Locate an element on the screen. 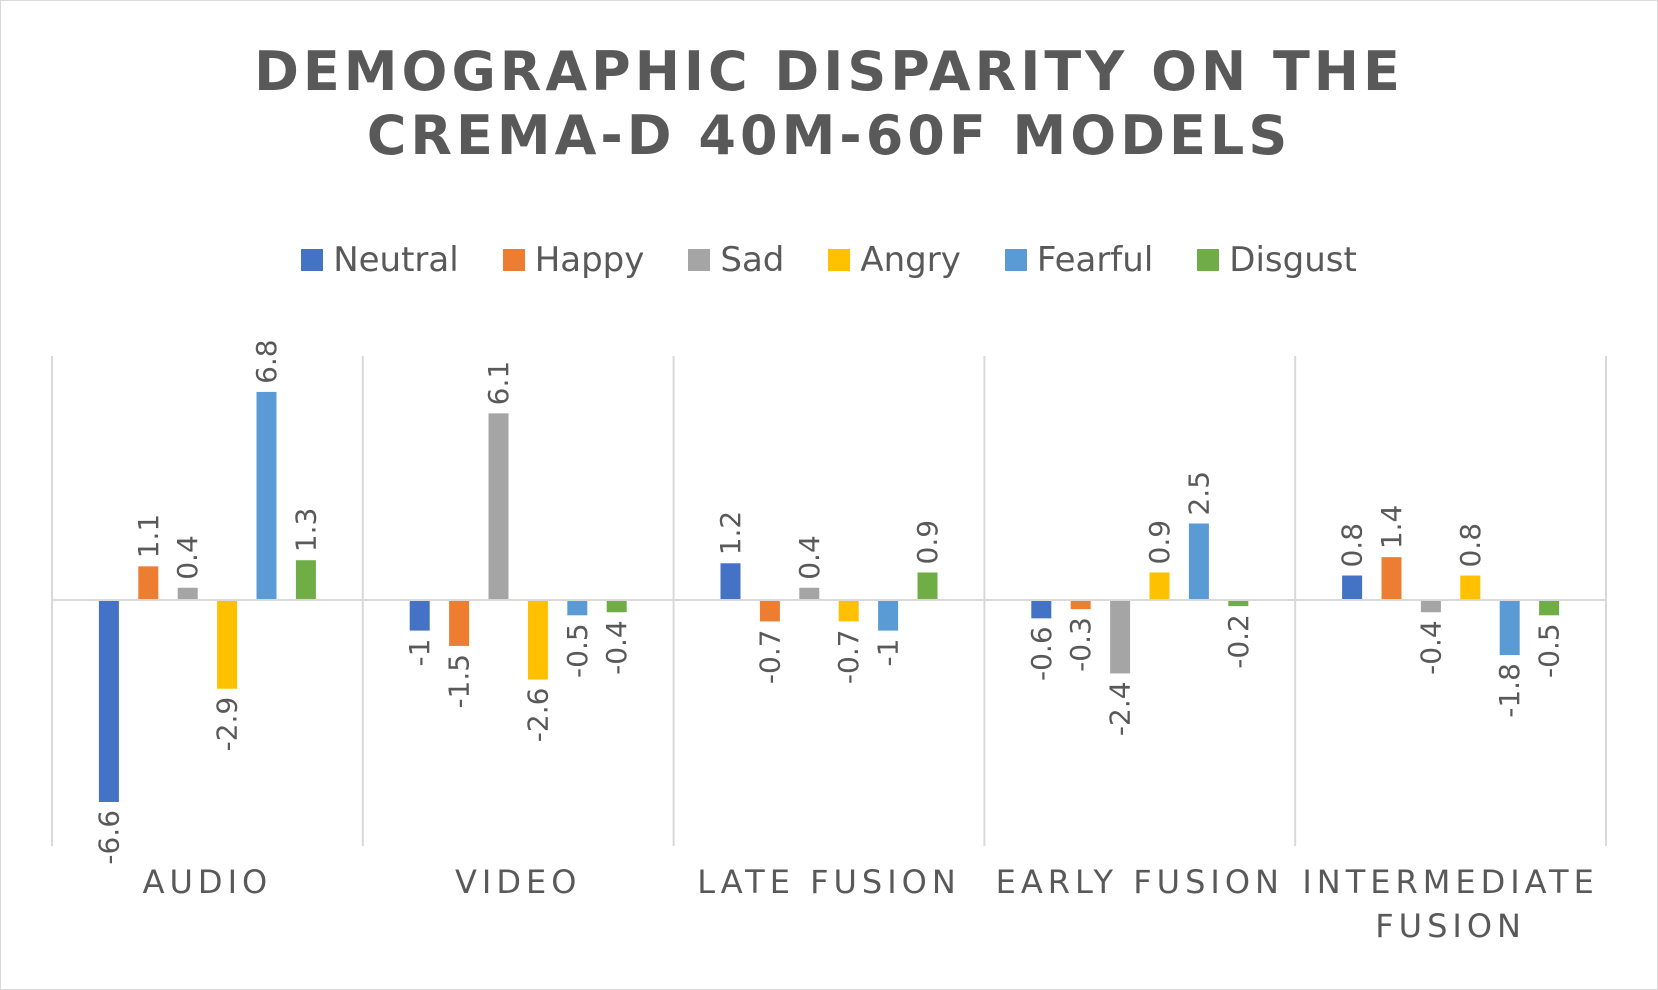  data-label-disgust-early-fusion: -0.2 is located at coordinates (1238, 641).